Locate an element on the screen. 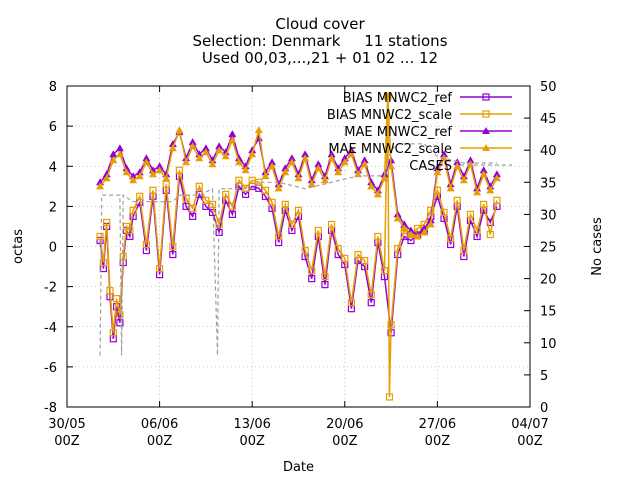  y2-axis-label: No cases is located at coordinates (597, 246).